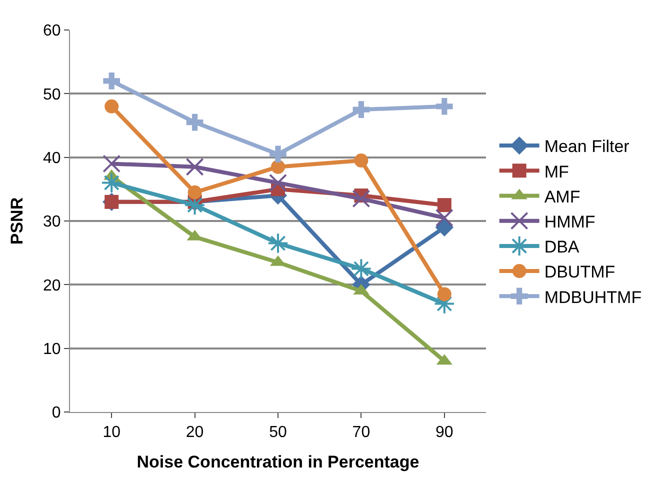 This screenshot has width=657, height=482. Describe the element at coordinates (52, 285) in the screenshot. I see `y-tick-label: 20` at that location.